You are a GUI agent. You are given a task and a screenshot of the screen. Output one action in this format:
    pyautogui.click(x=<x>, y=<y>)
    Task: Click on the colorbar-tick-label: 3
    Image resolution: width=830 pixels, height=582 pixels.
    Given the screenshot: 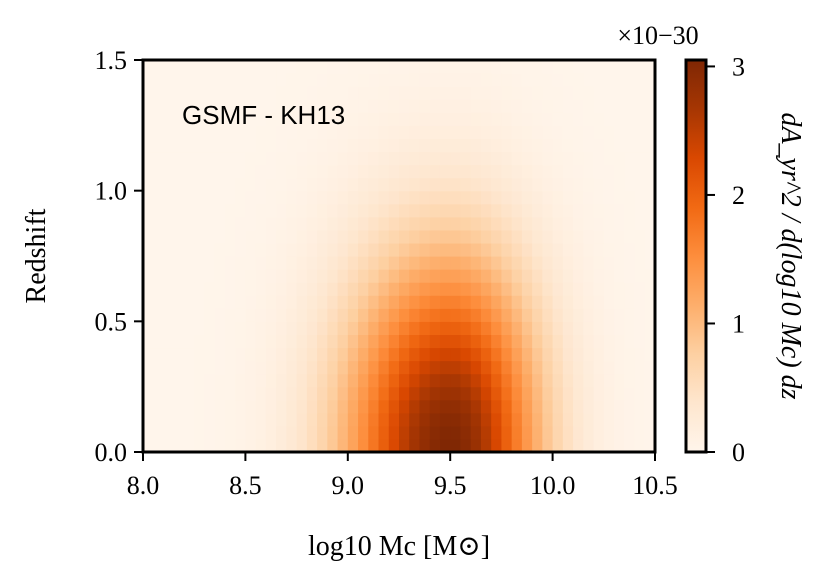 What is the action you would take?
    pyautogui.click(x=738, y=66)
    